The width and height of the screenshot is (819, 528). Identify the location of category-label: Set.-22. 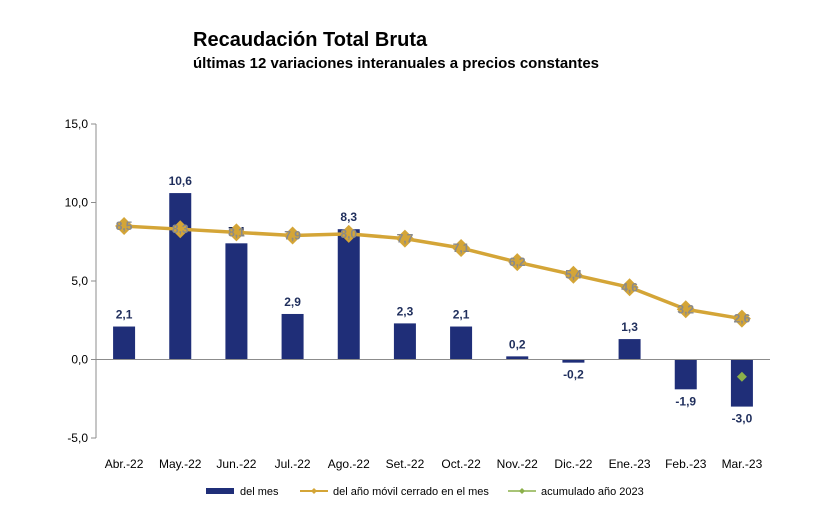
(405, 464).